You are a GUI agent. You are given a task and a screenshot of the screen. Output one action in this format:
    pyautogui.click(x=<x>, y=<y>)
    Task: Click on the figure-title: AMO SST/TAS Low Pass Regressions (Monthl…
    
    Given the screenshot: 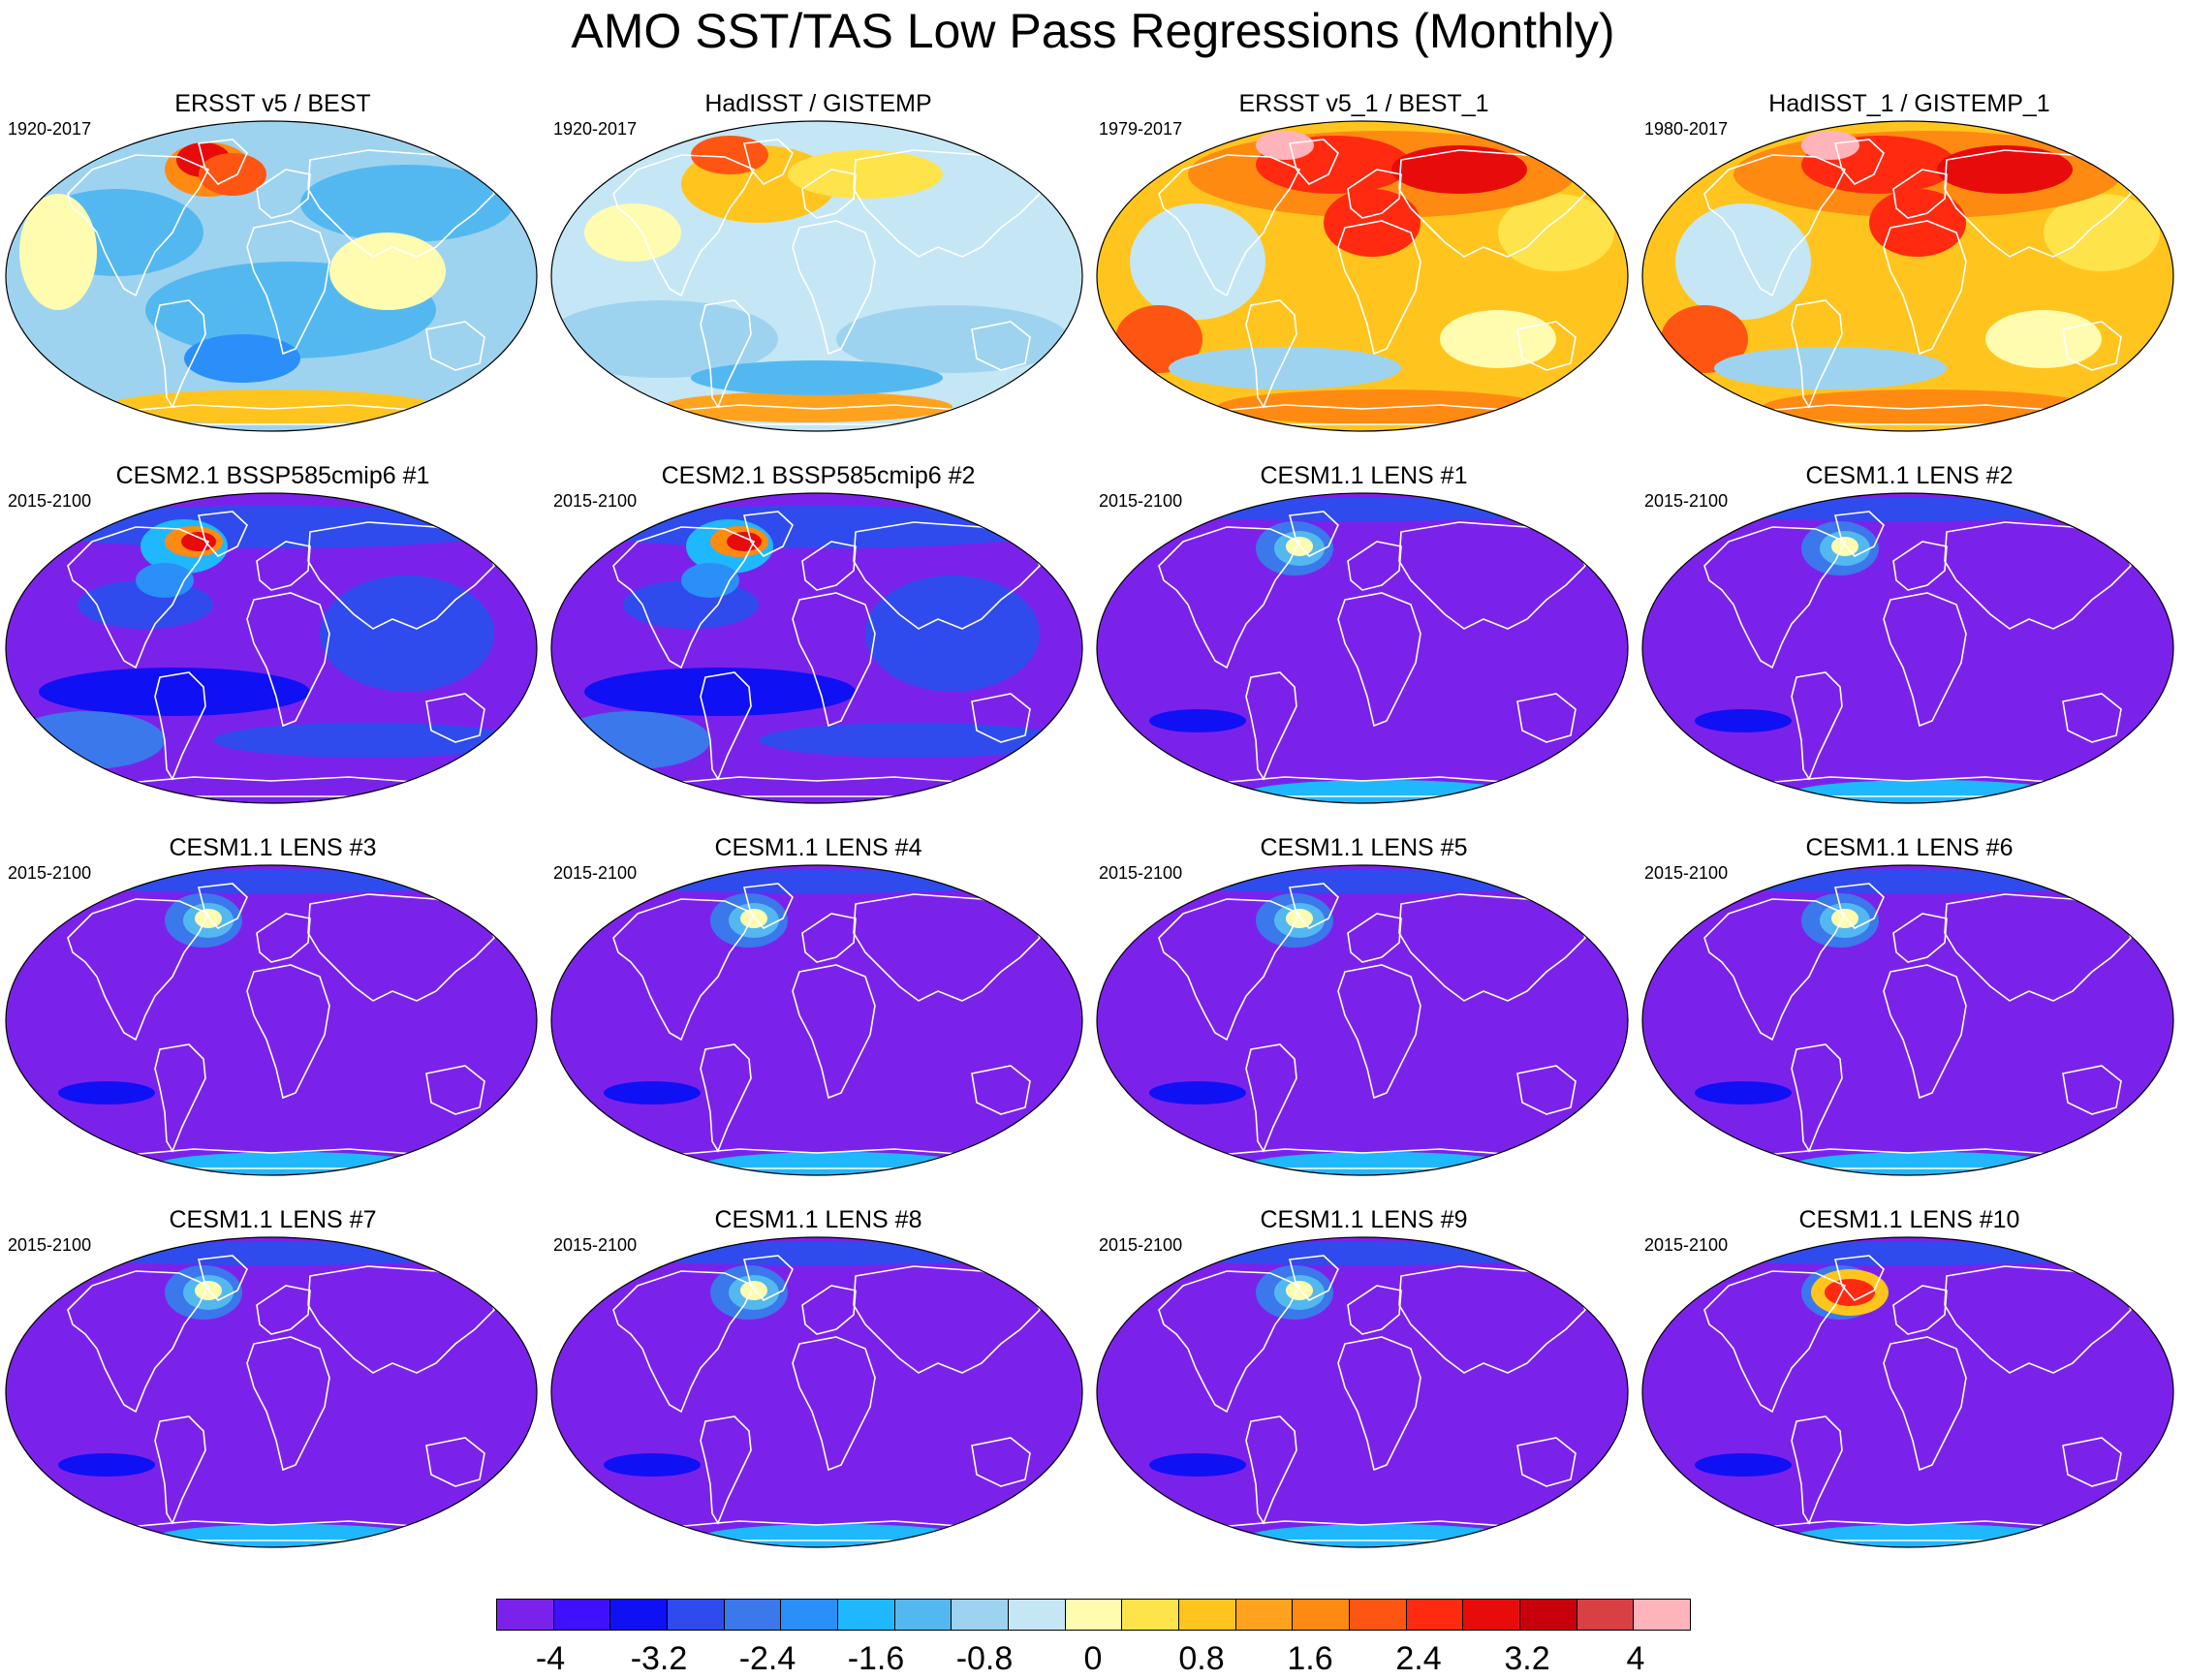 What is the action you would take?
    pyautogui.click(x=1093, y=31)
    